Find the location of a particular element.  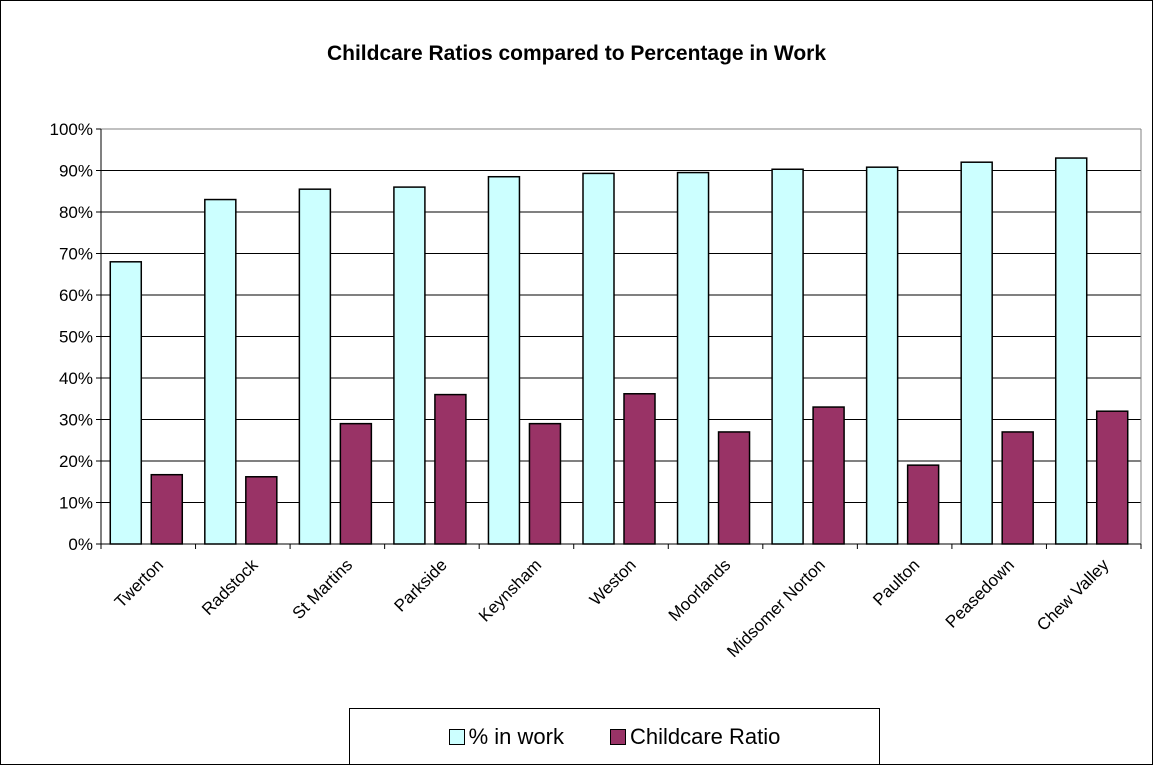

x-tick-label: Radstock is located at coordinates (230, 587).